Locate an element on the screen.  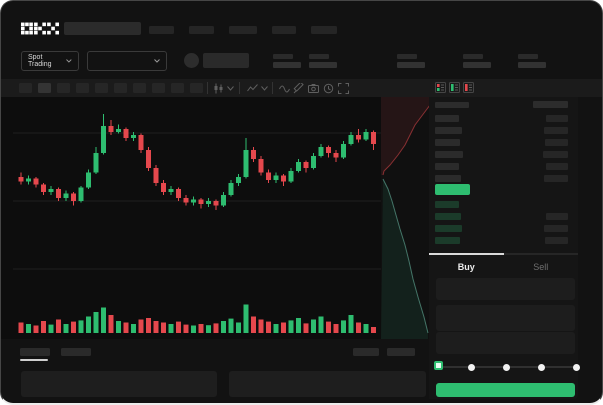
camera-icon is located at coordinates (313, 88).